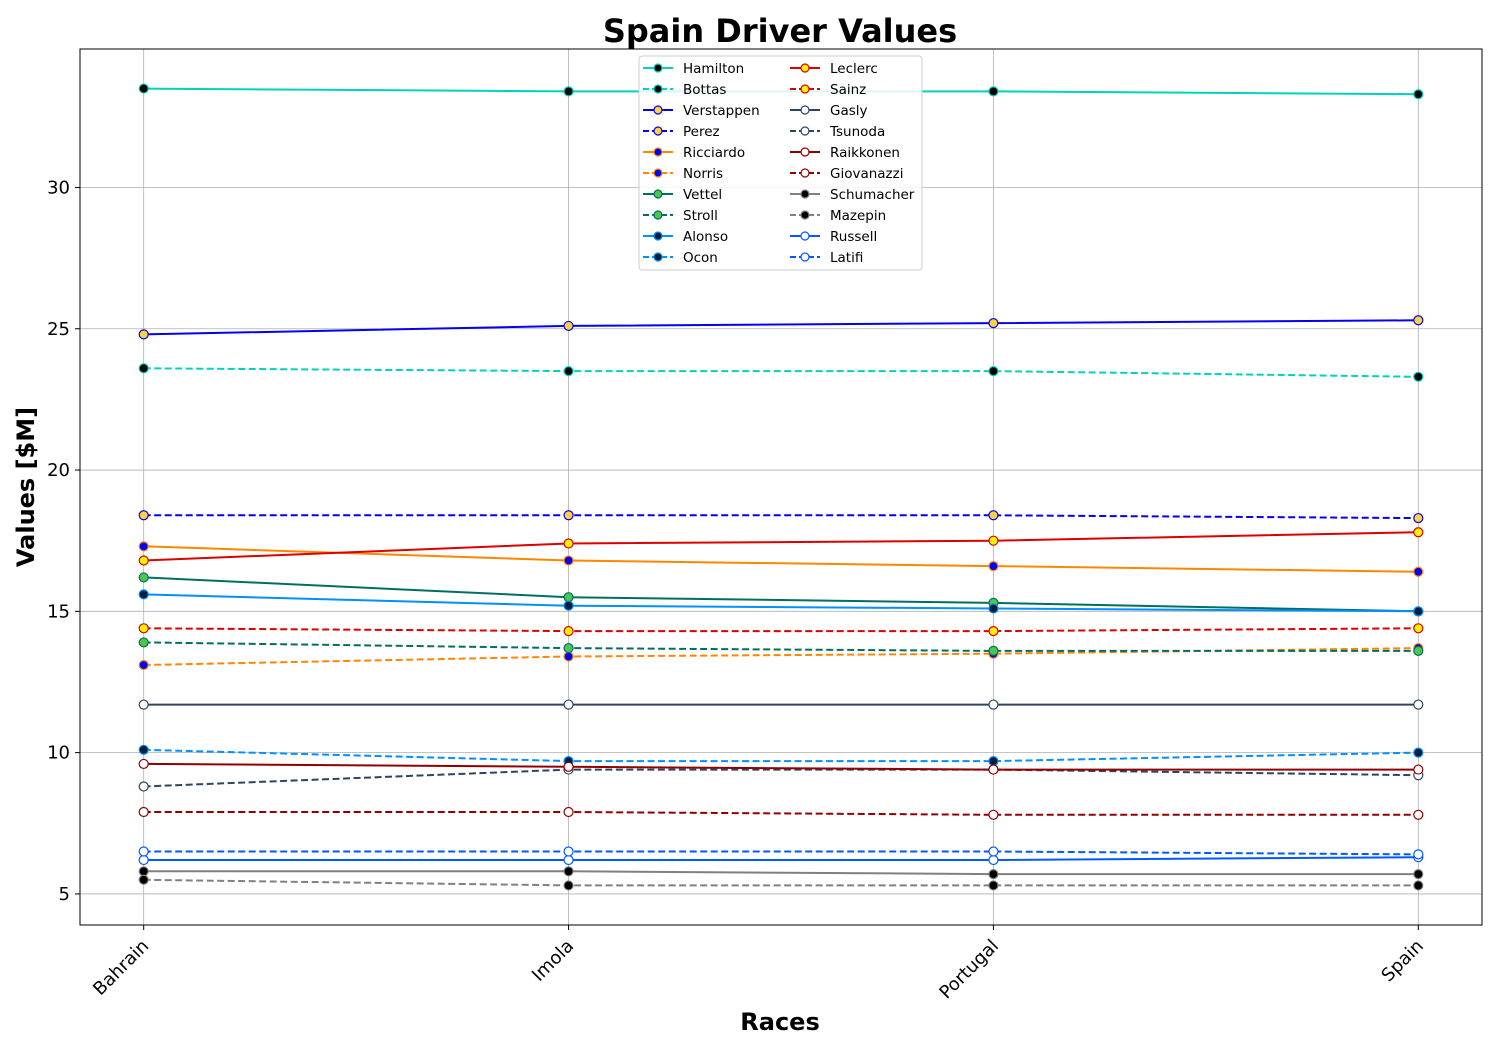  I want to click on y-tick-label: 25, so click(58, 329).